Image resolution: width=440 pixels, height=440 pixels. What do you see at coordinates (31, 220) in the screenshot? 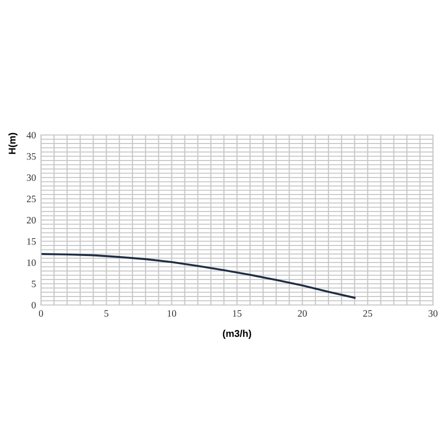
I see `y-tick-label: 20` at bounding box center [31, 220].